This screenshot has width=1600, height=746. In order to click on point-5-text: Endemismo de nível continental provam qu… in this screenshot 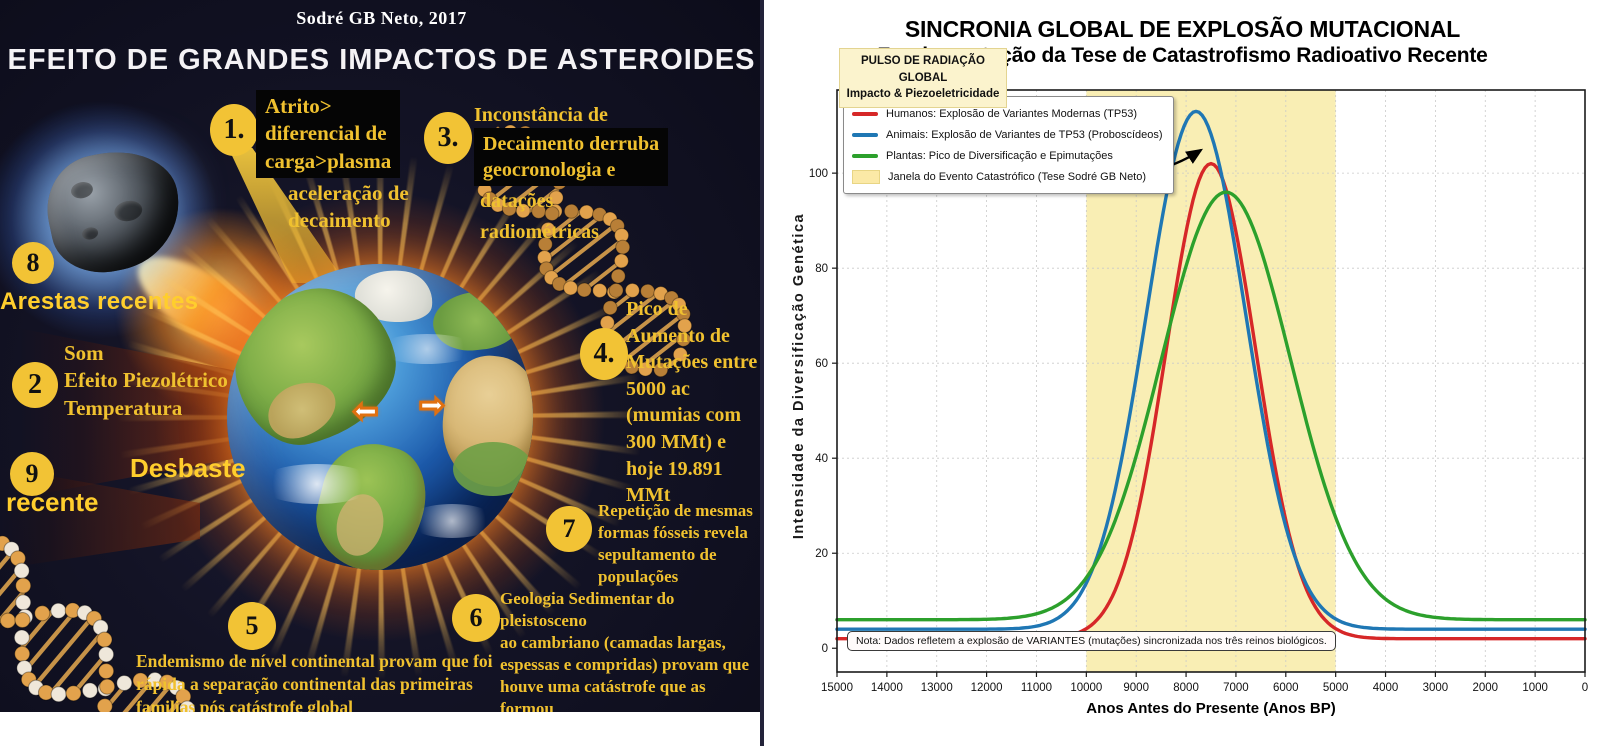, I will do `click(314, 681)`.